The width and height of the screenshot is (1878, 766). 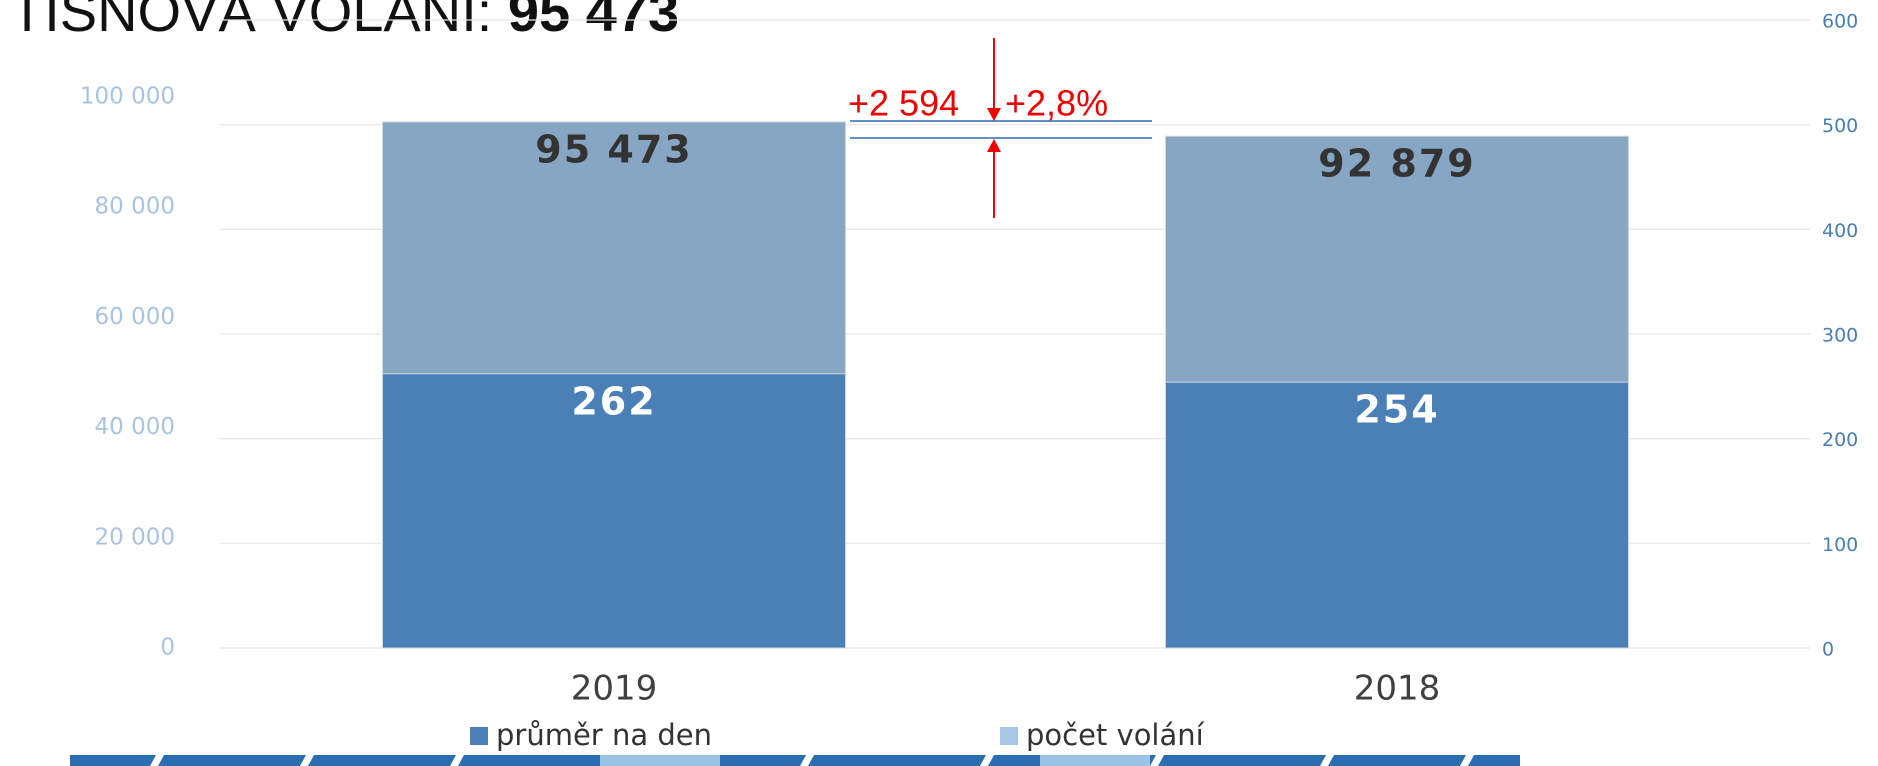 What do you see at coordinates (593, 21) in the screenshot?
I see `title-value: 95 473` at bounding box center [593, 21].